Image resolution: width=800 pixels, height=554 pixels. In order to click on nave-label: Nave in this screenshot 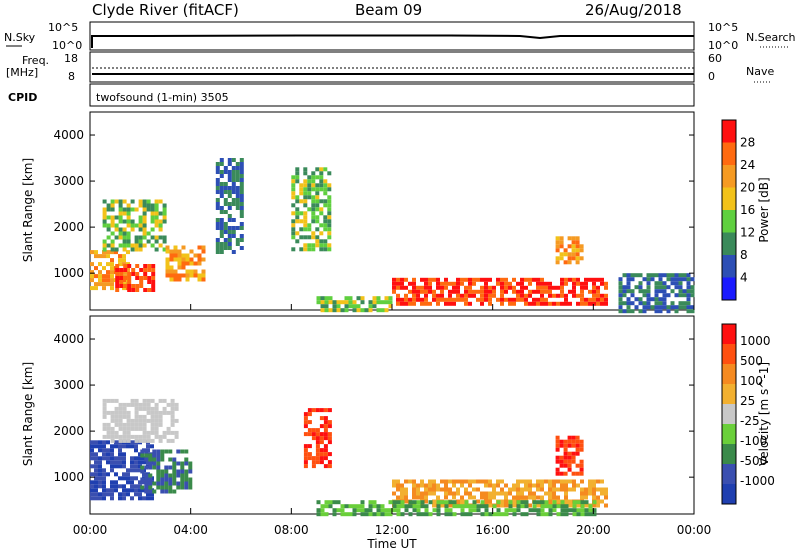, I will do `click(760, 71)`.